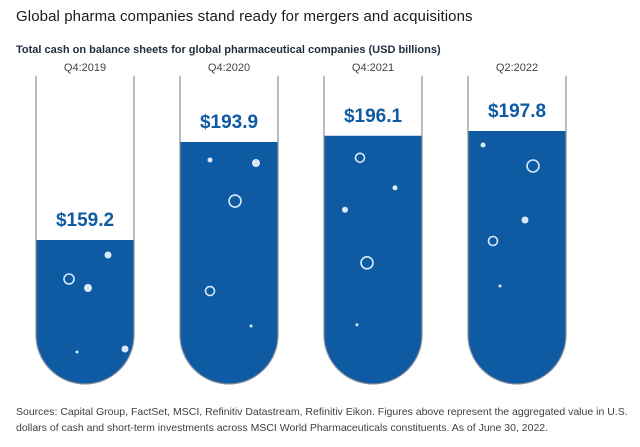 The height and width of the screenshot is (447, 640). I want to click on category-label: Q2:2022, so click(517, 68).